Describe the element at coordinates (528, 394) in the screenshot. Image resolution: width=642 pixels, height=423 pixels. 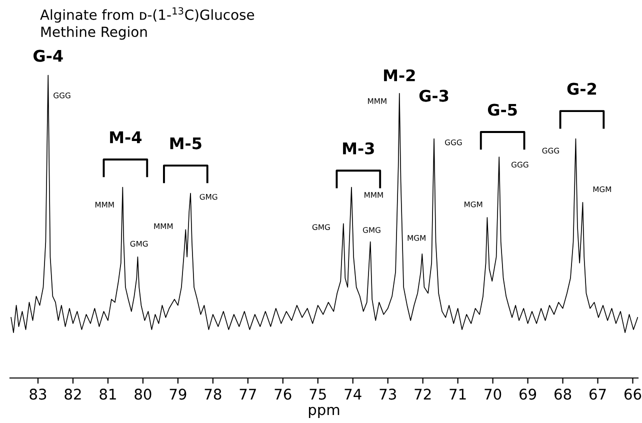
I see `x-tick-label: 69` at that location.